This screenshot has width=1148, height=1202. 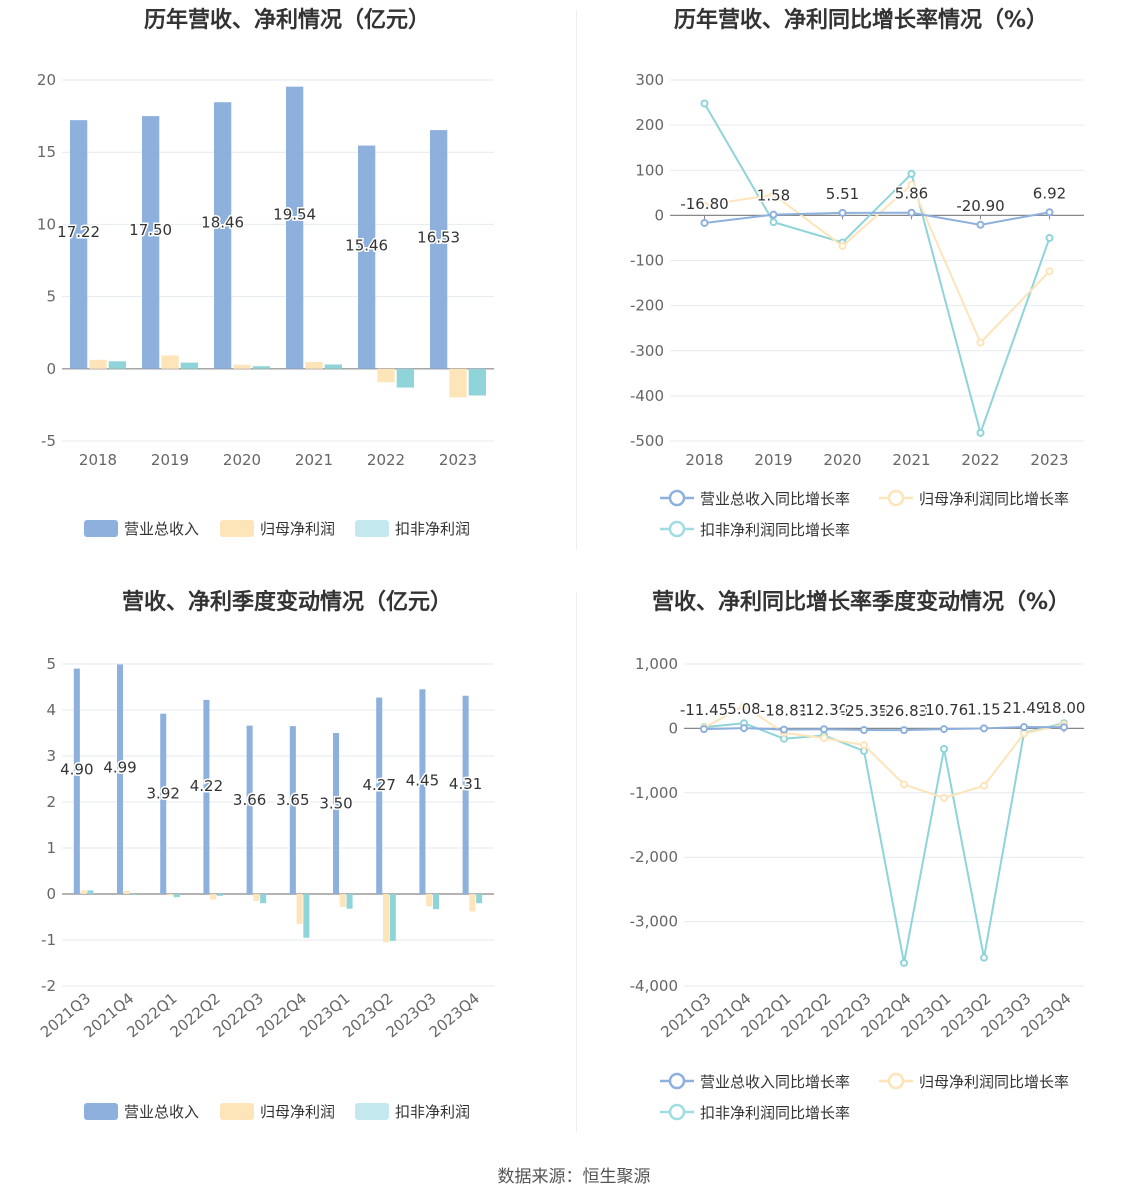 I want to click on series-line-revenue-growth, so click(x=884, y=729).